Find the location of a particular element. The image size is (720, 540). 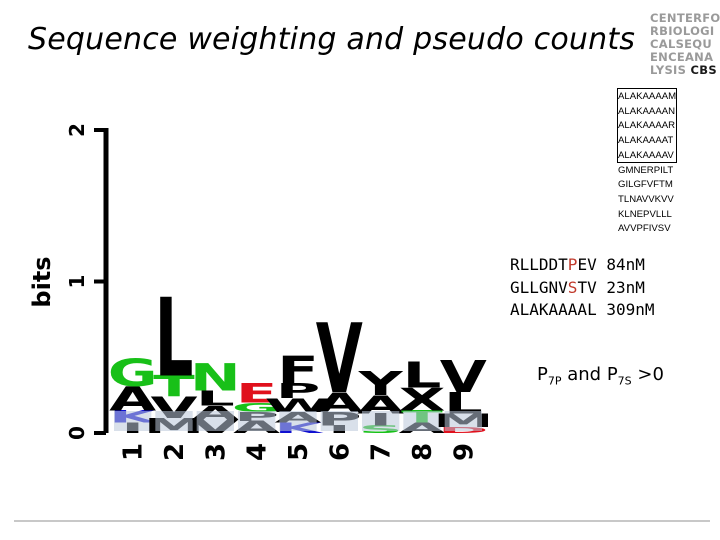

binder-row: RLLDDTPEV 84nM is located at coordinates (582, 265).